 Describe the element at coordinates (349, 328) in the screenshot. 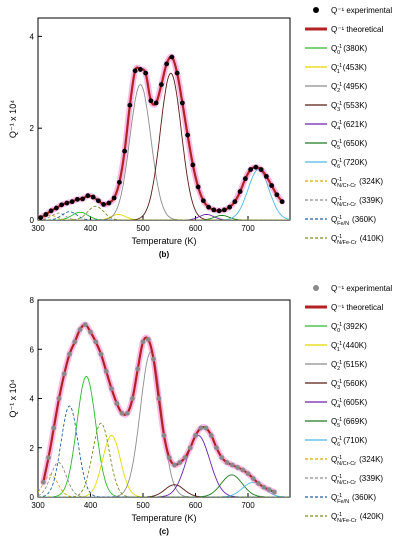

I see `legend-label-peak-0: Q-1 0 (392K)` at that location.